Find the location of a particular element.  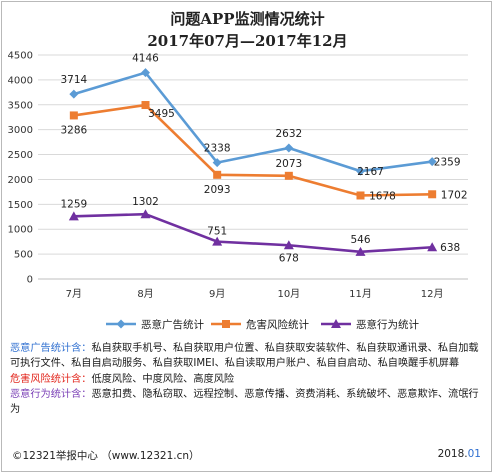

y-tick-label: 500 is located at coordinates (23, 255).